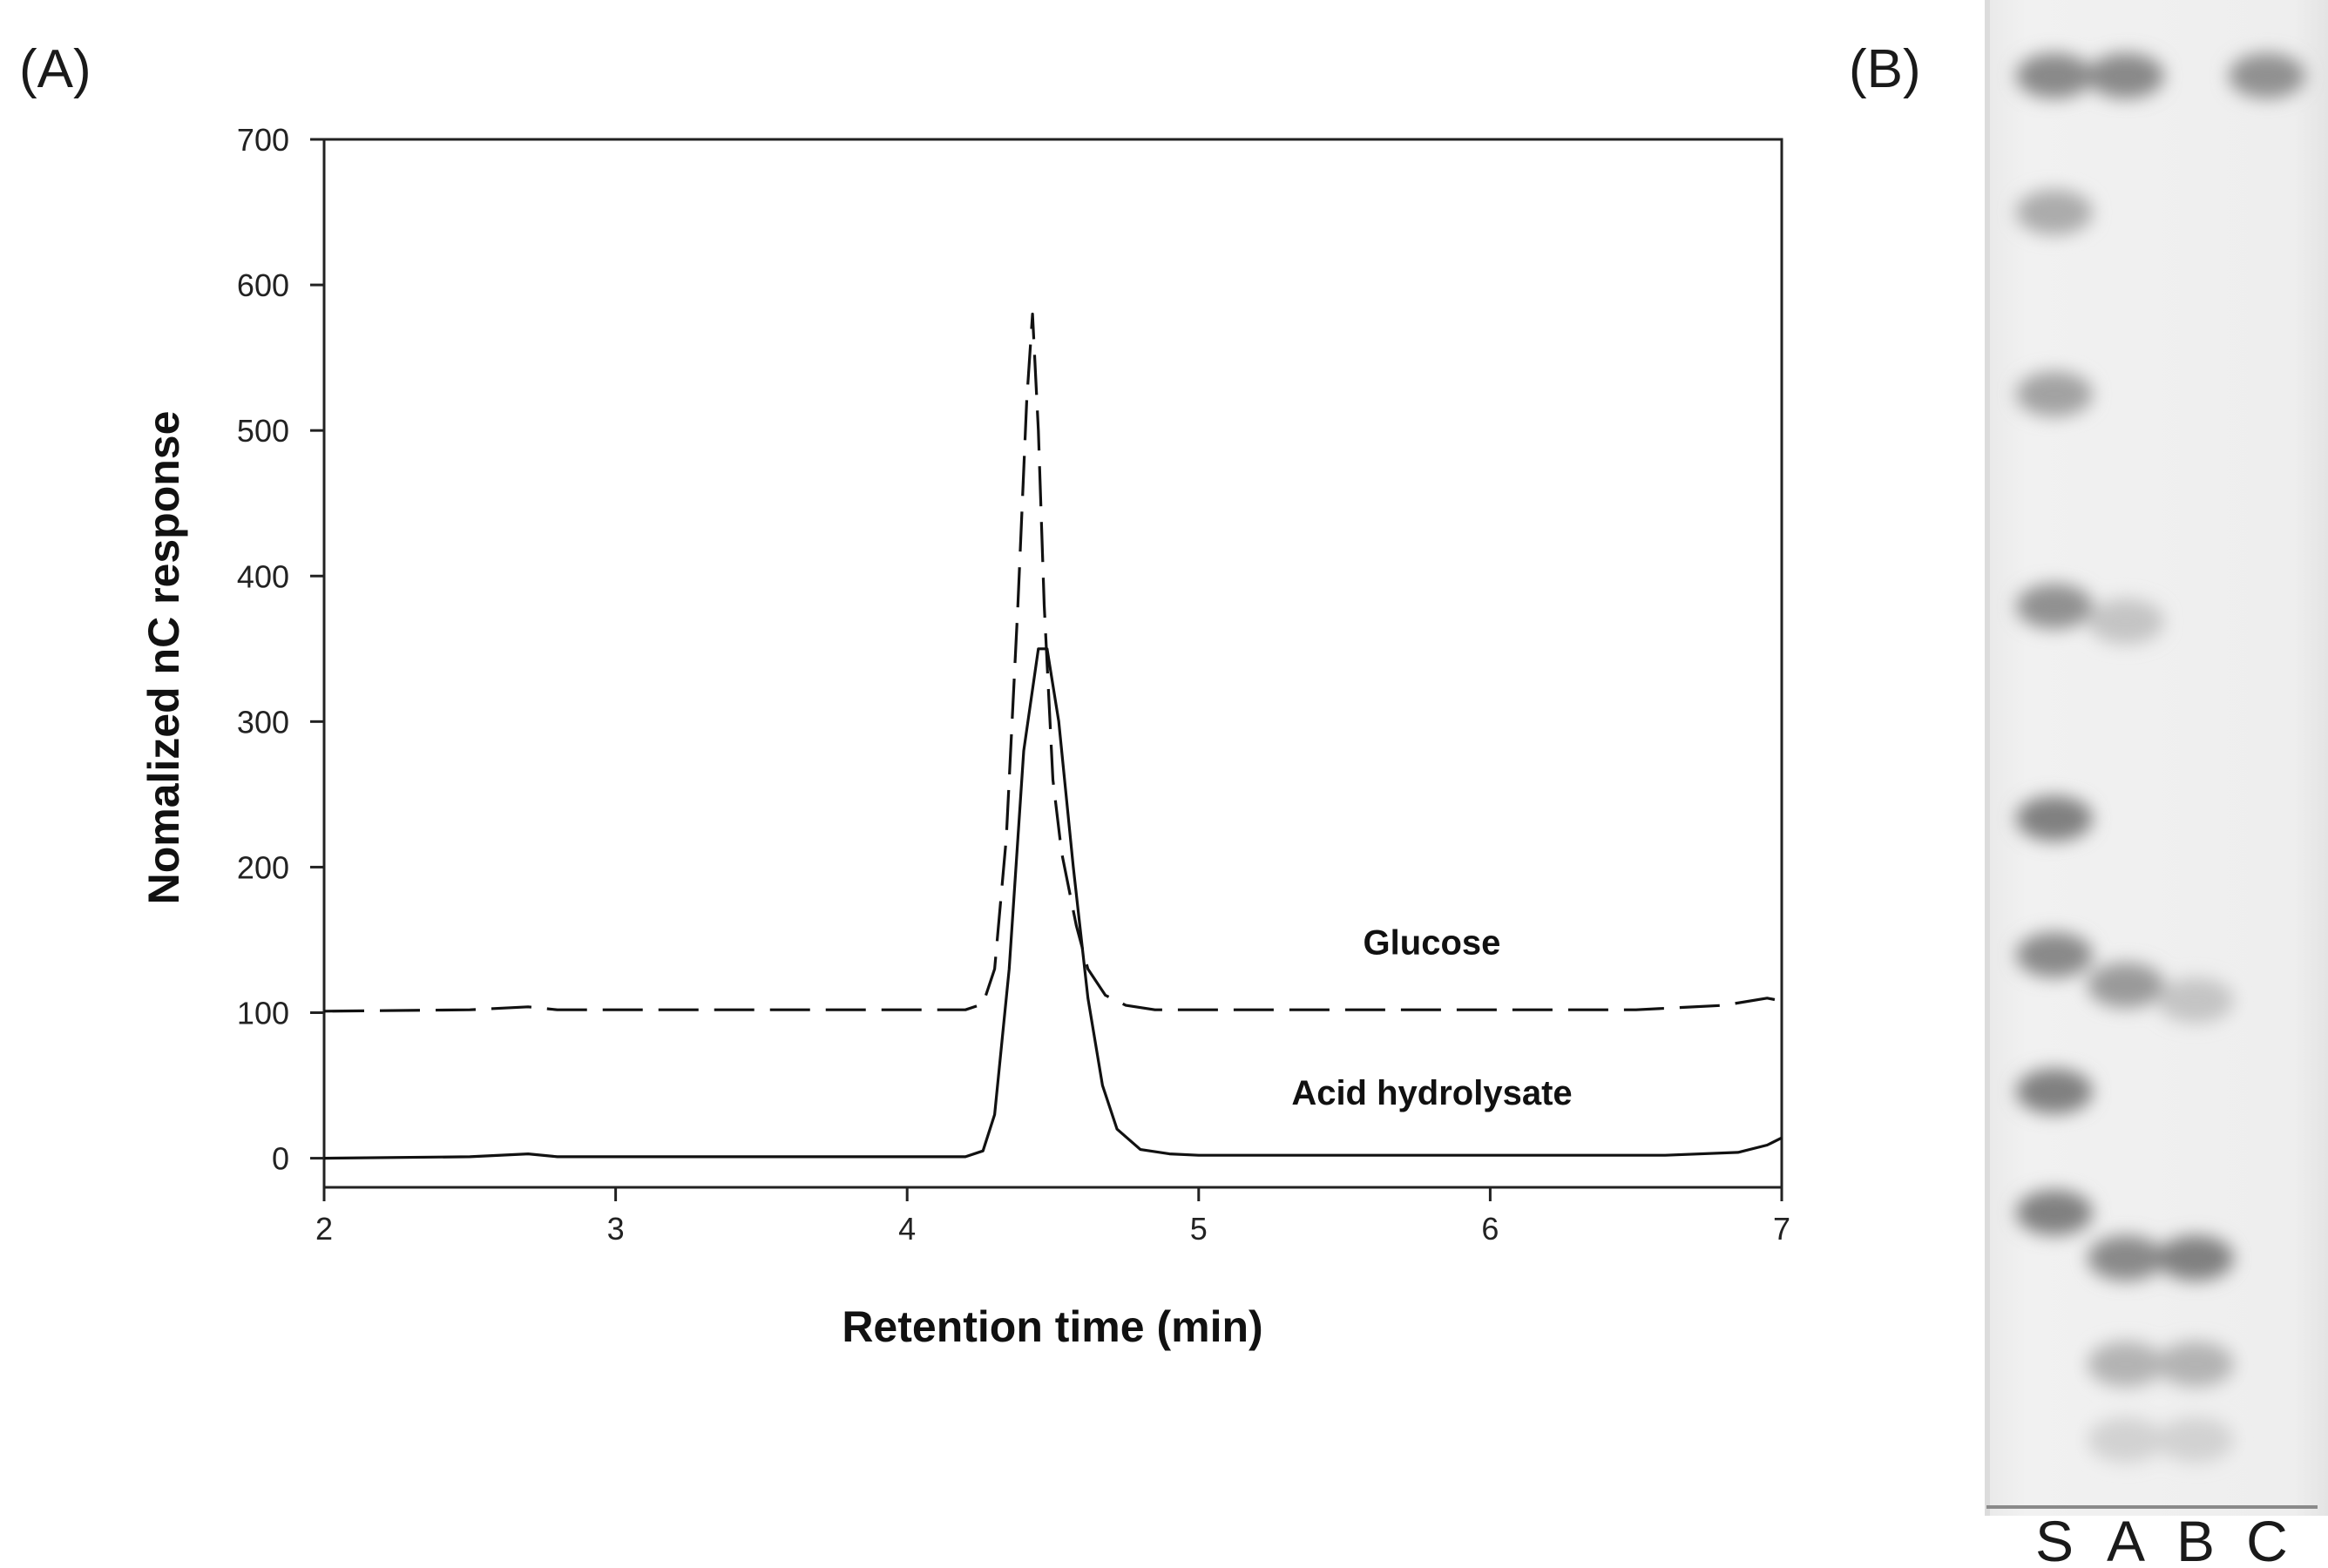  Describe the element at coordinates (1987, 758) in the screenshot. I see `tlc-plate-left-edge` at that location.